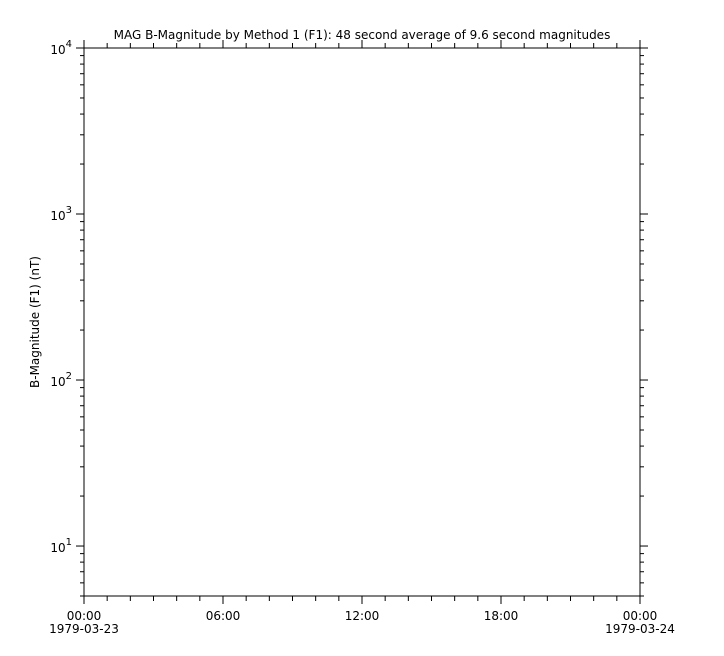 The image size is (724, 656). Describe the element at coordinates (61, 214) in the screenshot. I see `y-tick-label: 10³` at that location.